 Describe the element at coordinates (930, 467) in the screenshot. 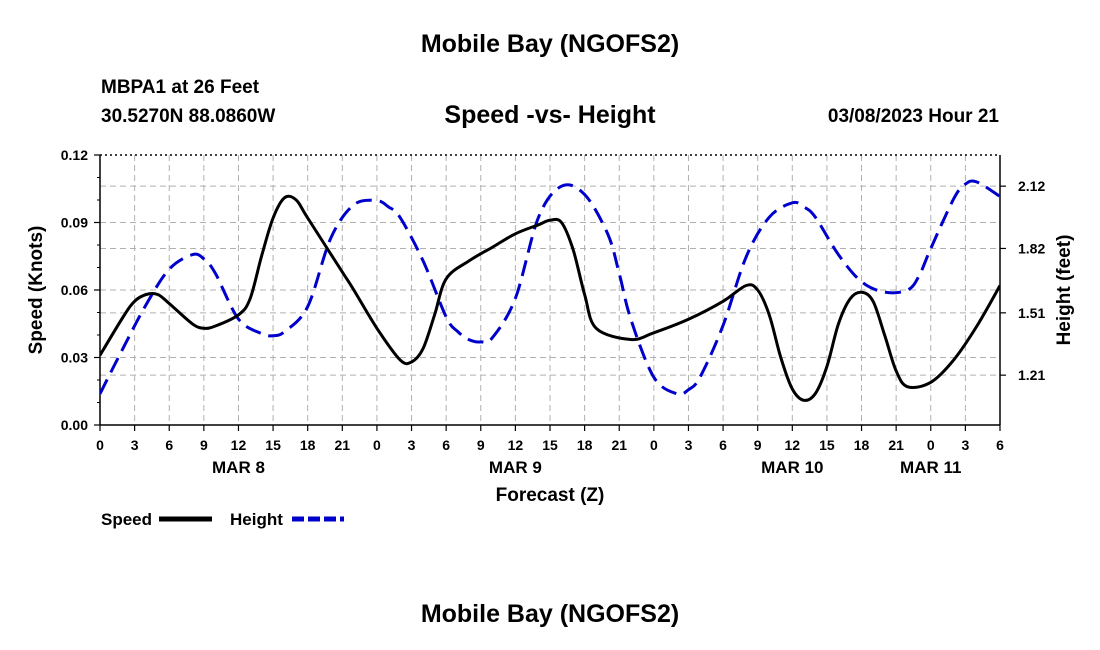

I see `date-label: MAR 11` at that location.